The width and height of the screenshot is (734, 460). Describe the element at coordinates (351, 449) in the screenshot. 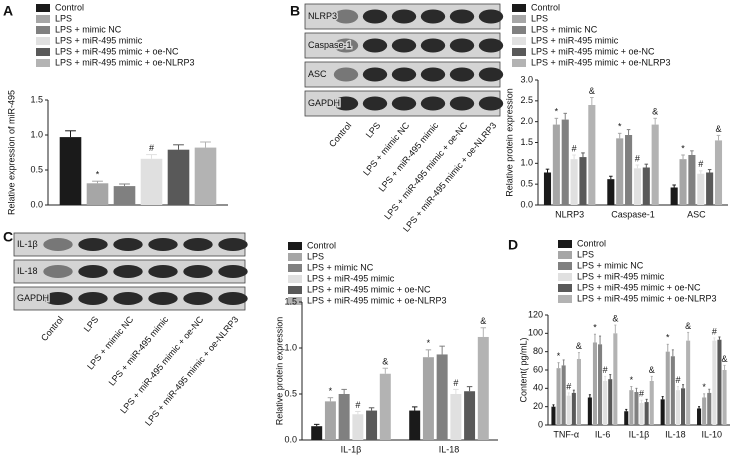

I see `x-tick-label: IL-1β` at that location.